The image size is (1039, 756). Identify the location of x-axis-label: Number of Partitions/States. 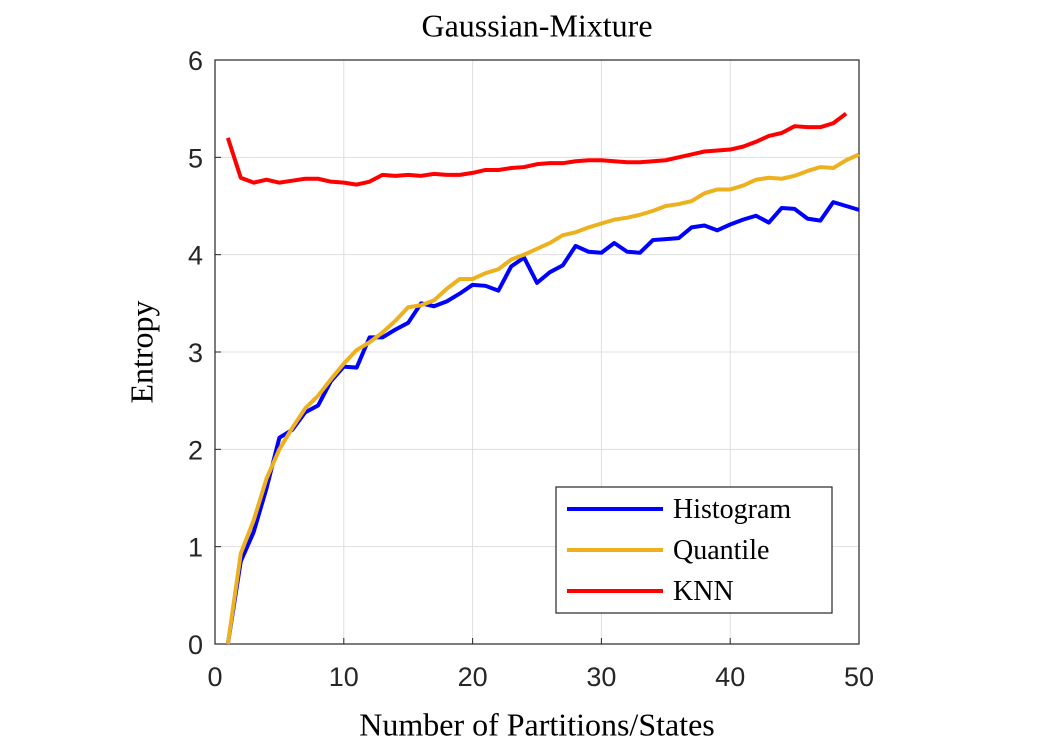
(537, 724).